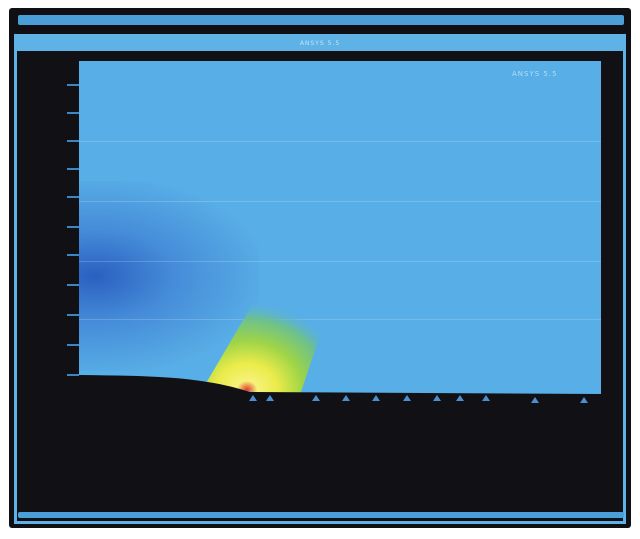 The width and height of the screenshot is (640, 539). Describe the element at coordinates (321, 515) in the screenshot. I see `bottom-stripe` at that location.